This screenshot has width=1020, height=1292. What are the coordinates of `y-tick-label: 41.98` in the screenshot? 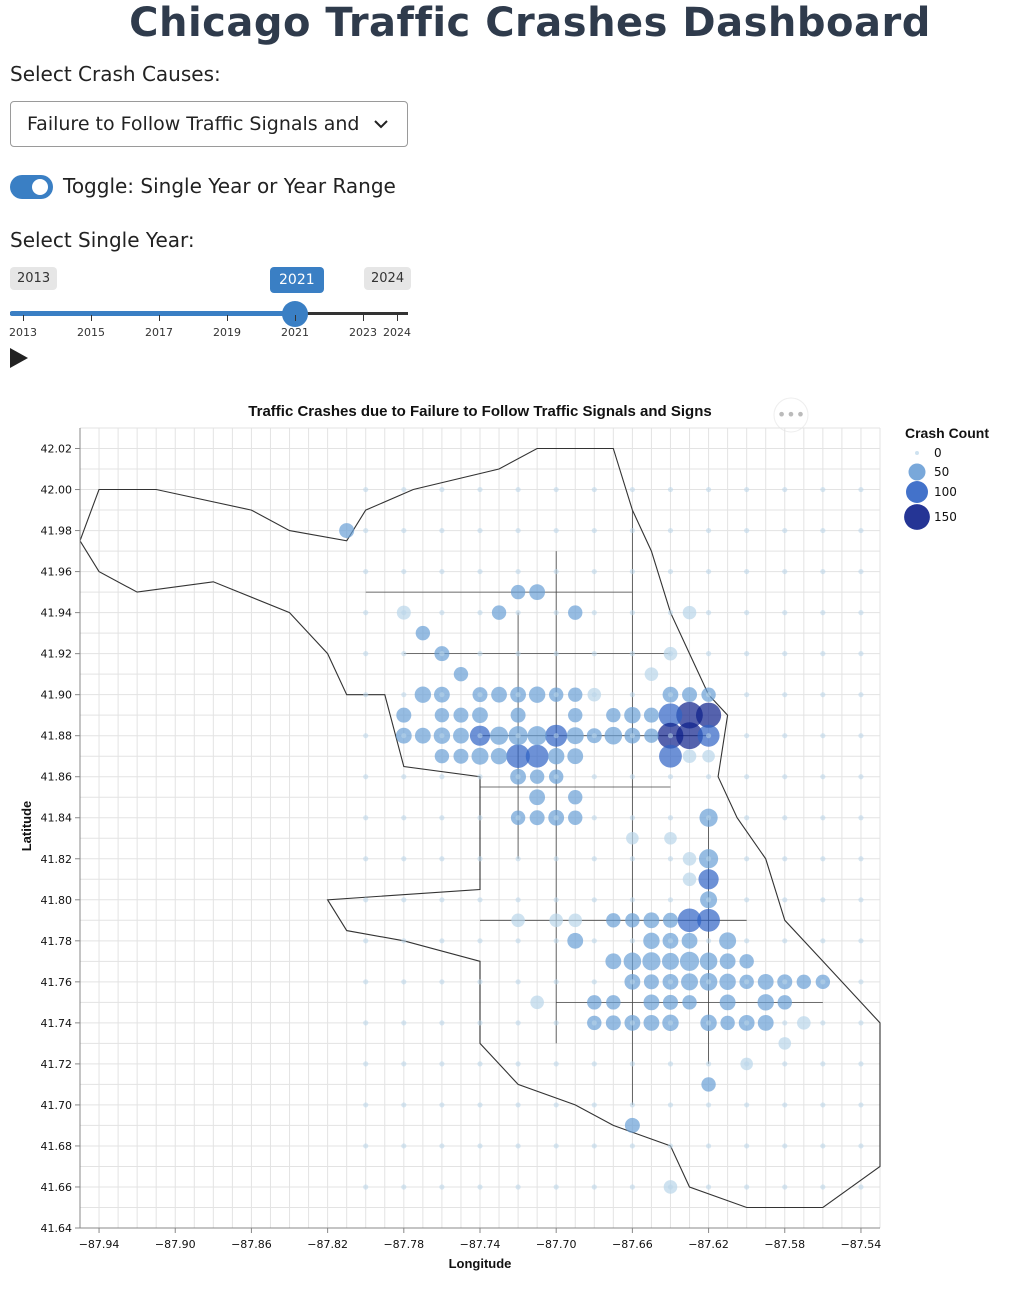 It's located at (57, 531).